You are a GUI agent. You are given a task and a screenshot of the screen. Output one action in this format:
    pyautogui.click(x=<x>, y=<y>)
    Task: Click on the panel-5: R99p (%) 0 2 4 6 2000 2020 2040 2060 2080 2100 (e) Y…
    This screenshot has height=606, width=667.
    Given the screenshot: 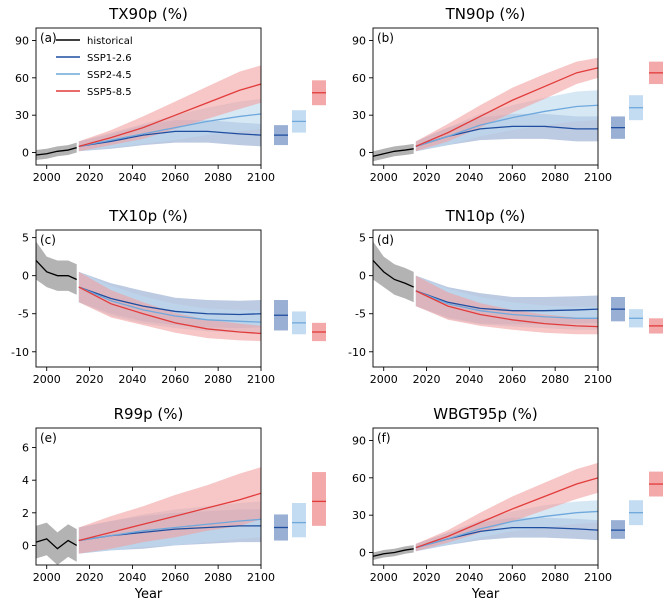 What is the action you would take?
    pyautogui.click(x=174, y=503)
    